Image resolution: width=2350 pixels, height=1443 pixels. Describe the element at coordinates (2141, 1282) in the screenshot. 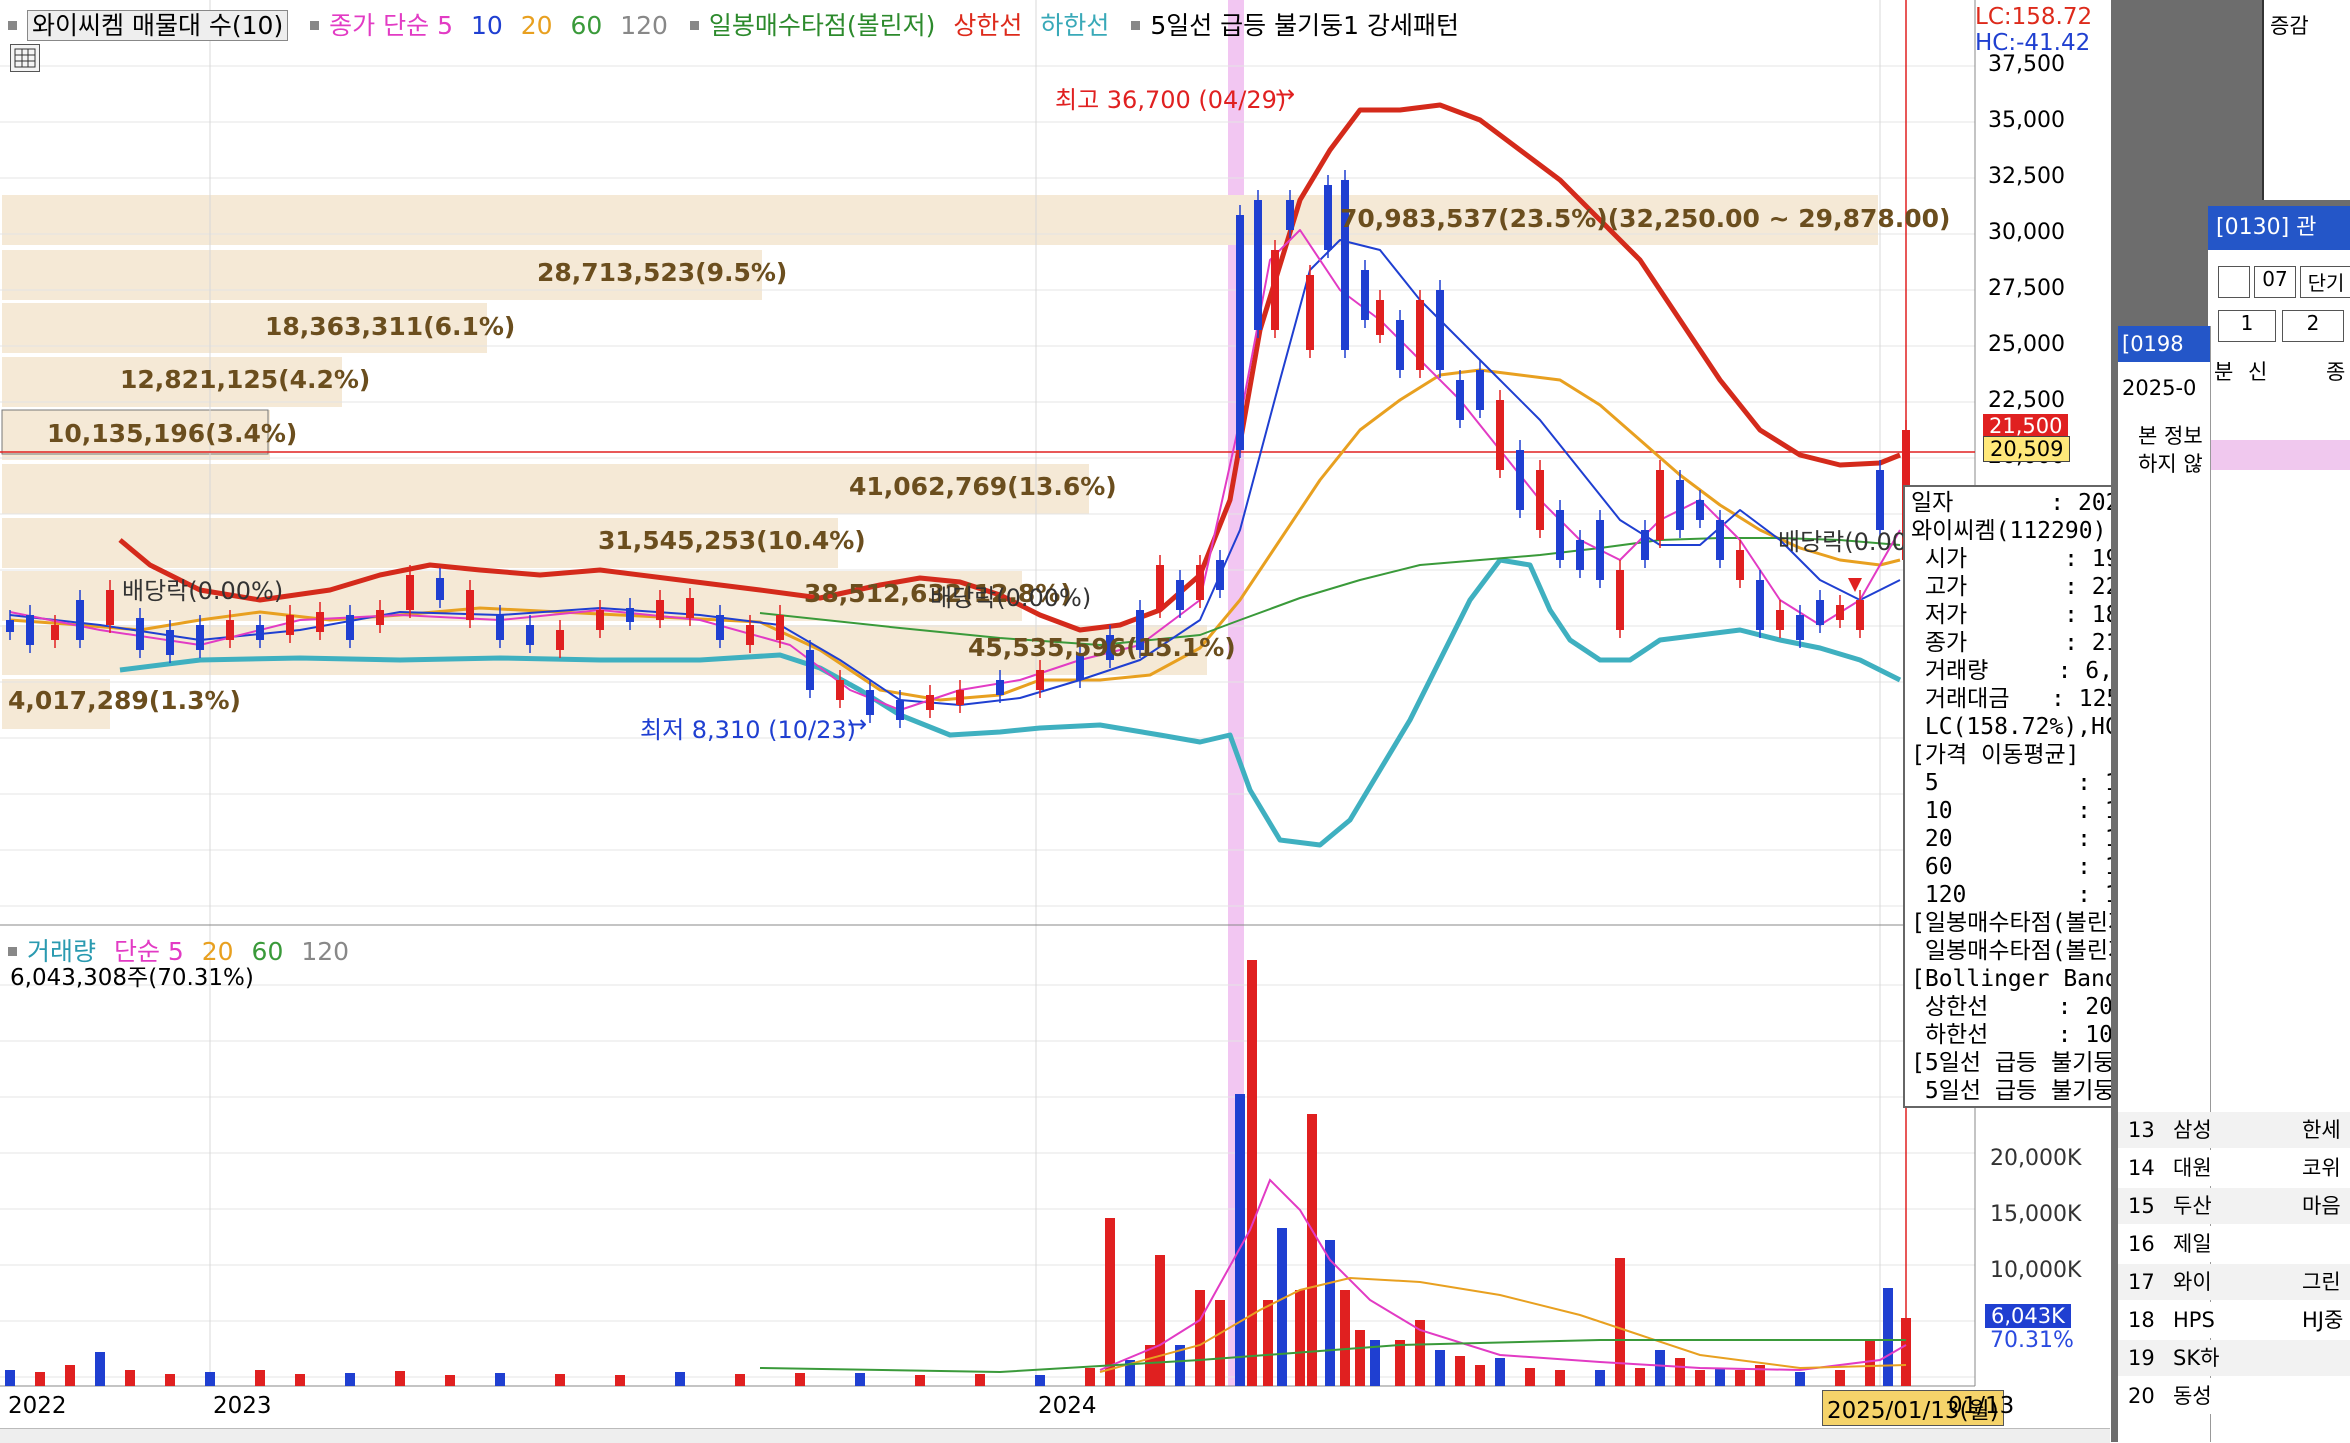

I see `rank-number: 17` at that location.